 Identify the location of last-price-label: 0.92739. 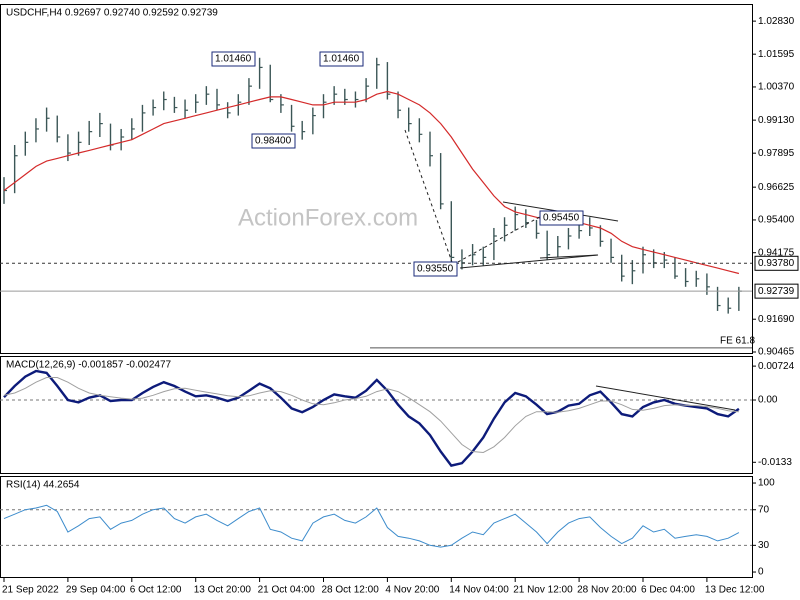
(776, 291).